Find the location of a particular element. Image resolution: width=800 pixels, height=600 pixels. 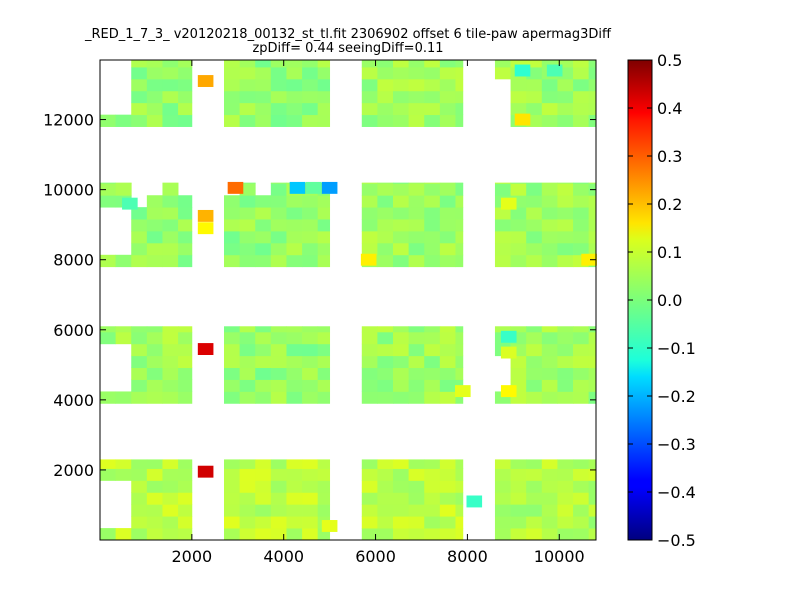

y-tick-label: 8000 is located at coordinates (73, 260).